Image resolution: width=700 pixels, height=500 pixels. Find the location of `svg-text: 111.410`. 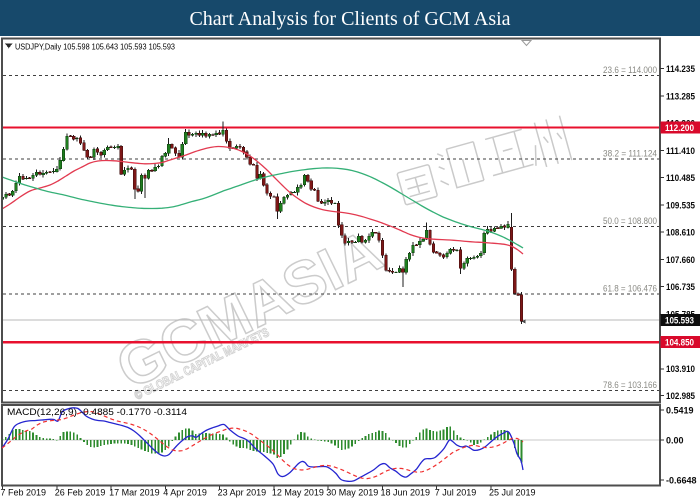

svg-text: 111.410 is located at coordinates (680, 151).